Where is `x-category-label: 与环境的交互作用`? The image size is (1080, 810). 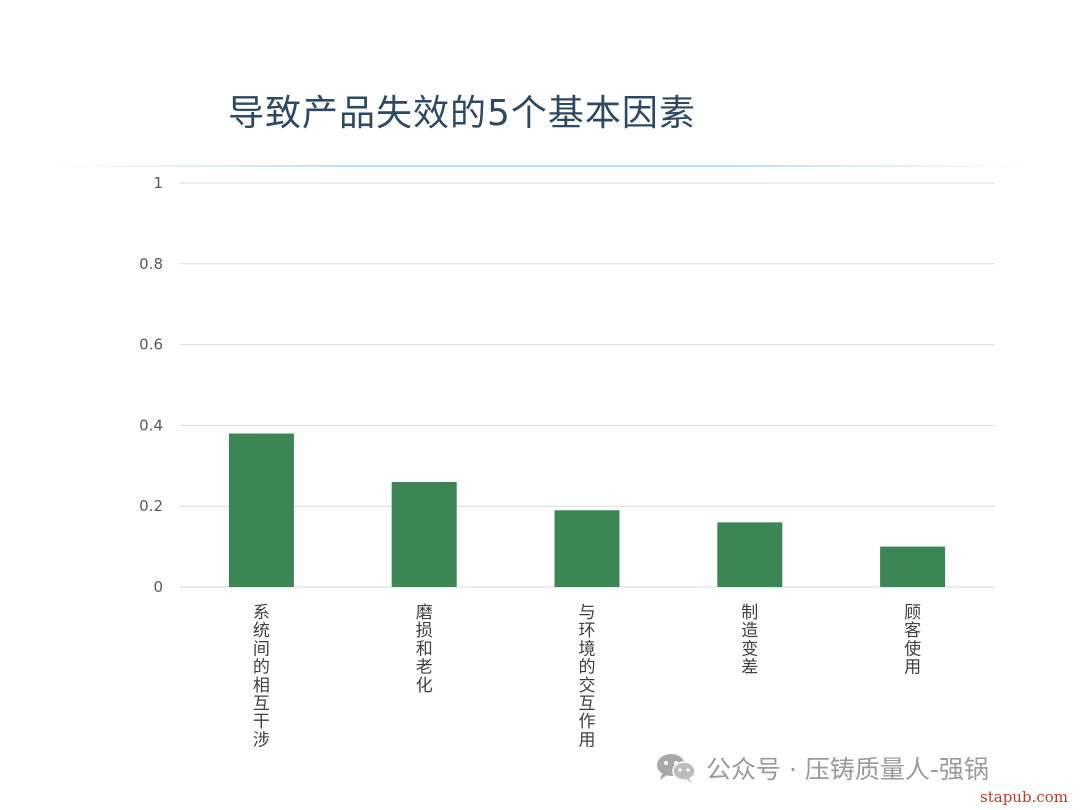
x-category-label: 与环境的交互作用 is located at coordinates (587, 676).